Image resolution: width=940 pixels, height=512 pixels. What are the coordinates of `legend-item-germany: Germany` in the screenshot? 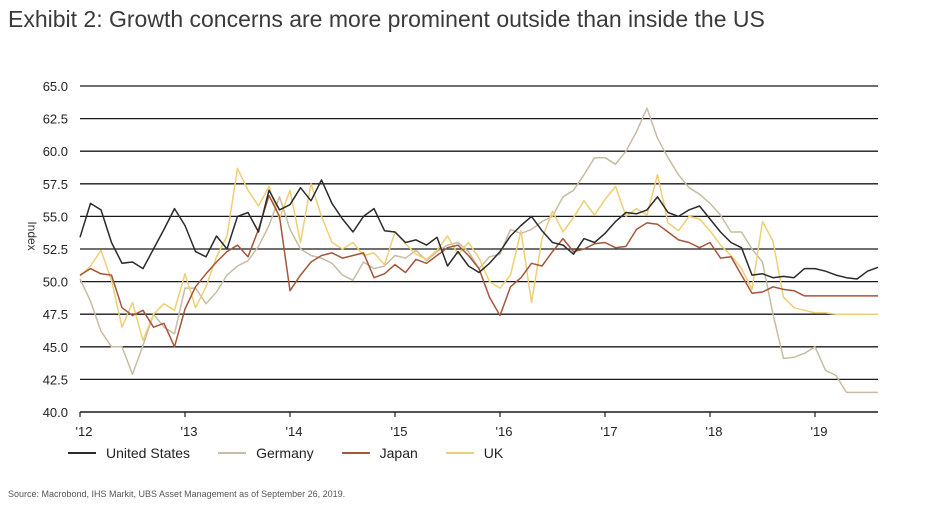 It's located at (266, 453).